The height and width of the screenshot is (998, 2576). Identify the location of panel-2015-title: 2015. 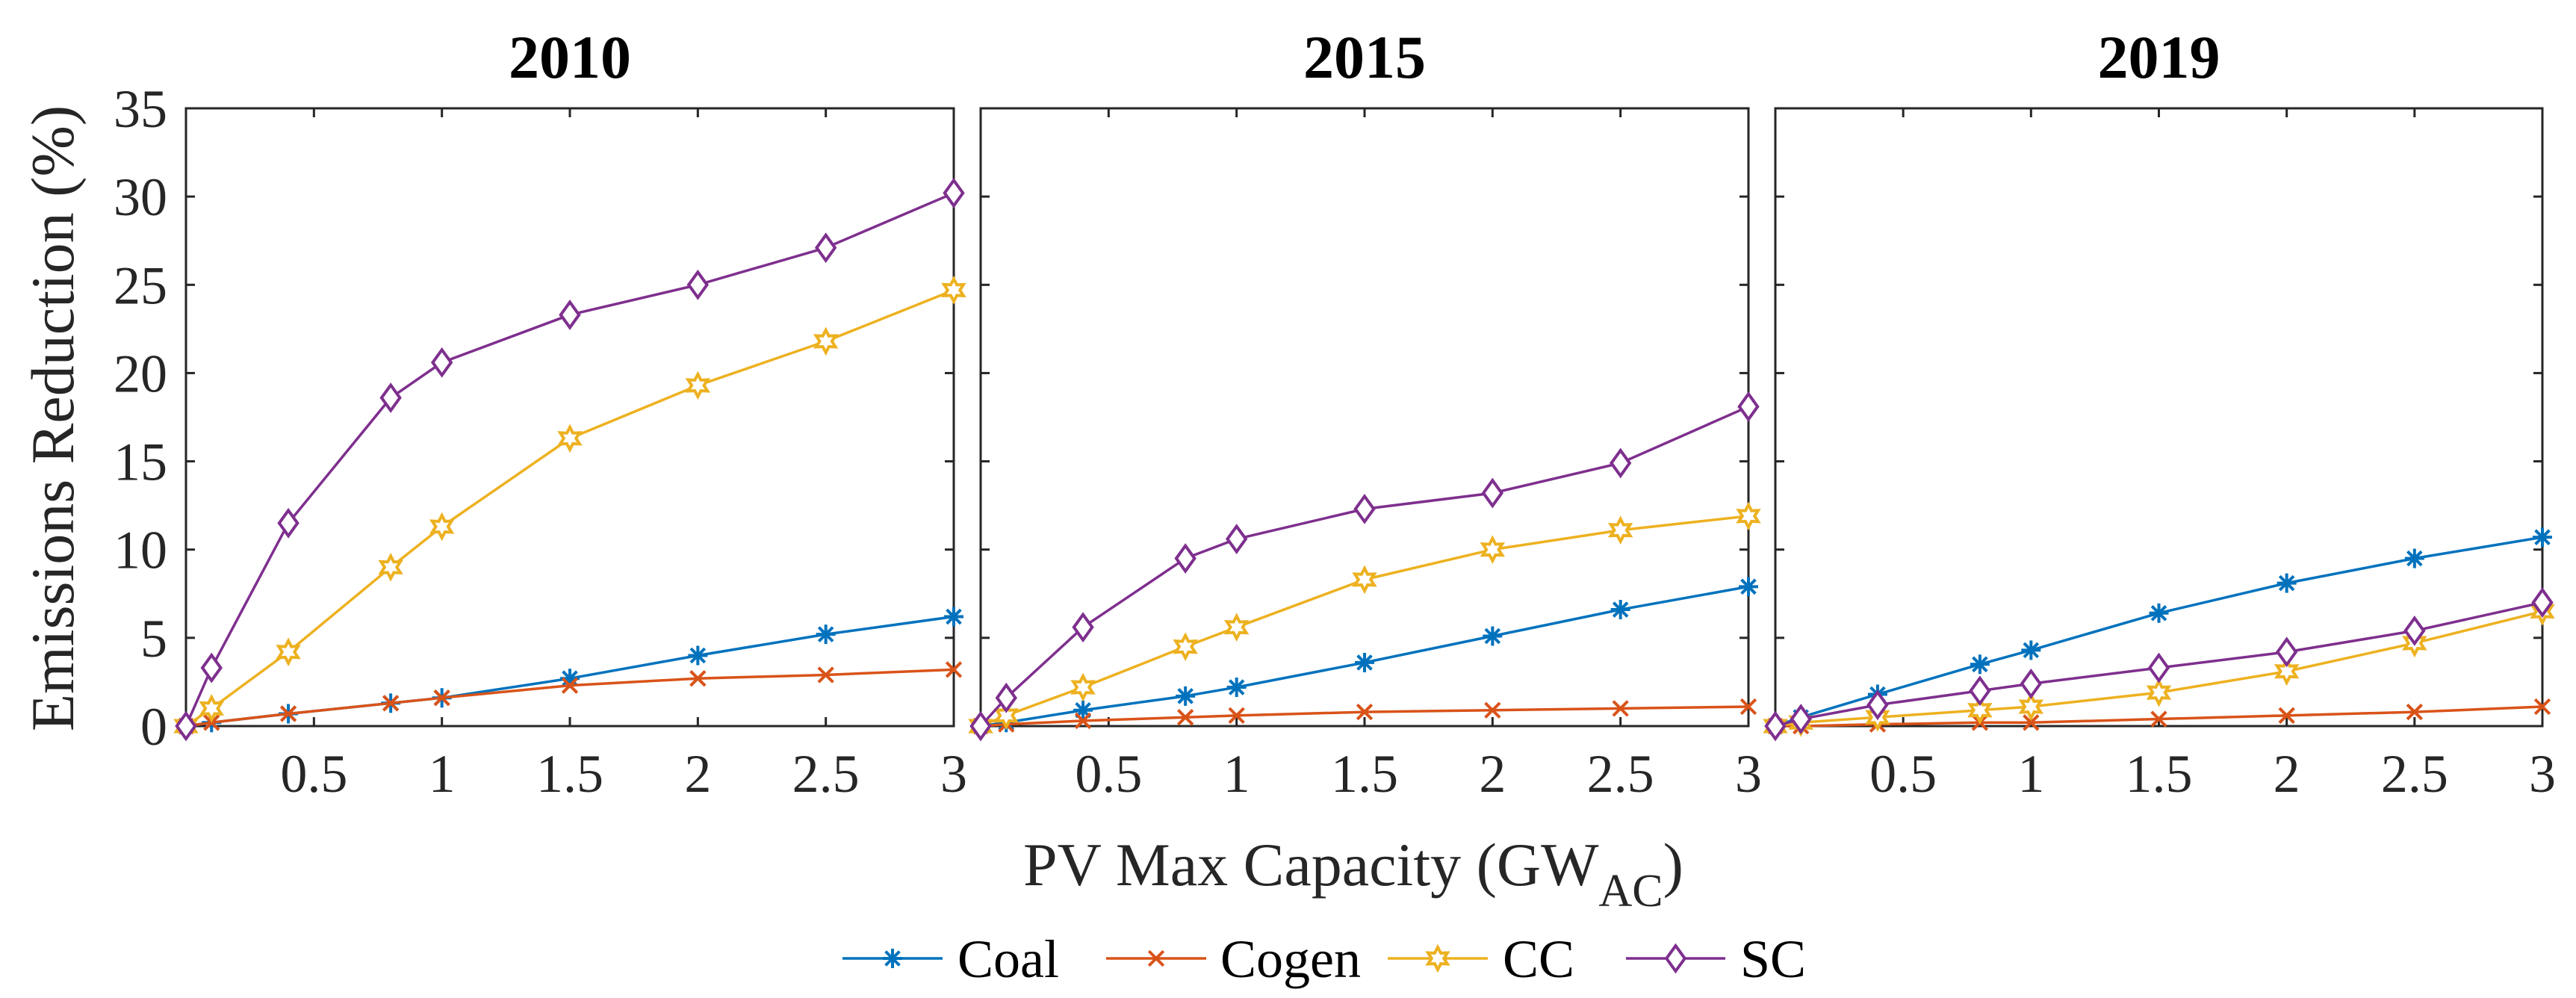
(1364, 57).